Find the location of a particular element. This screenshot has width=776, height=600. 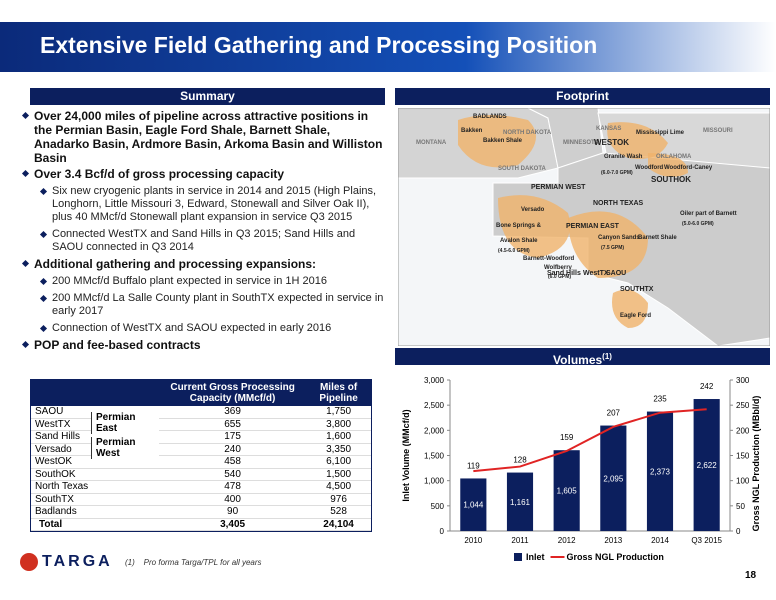

legend-swatch is located at coordinates (518, 557).